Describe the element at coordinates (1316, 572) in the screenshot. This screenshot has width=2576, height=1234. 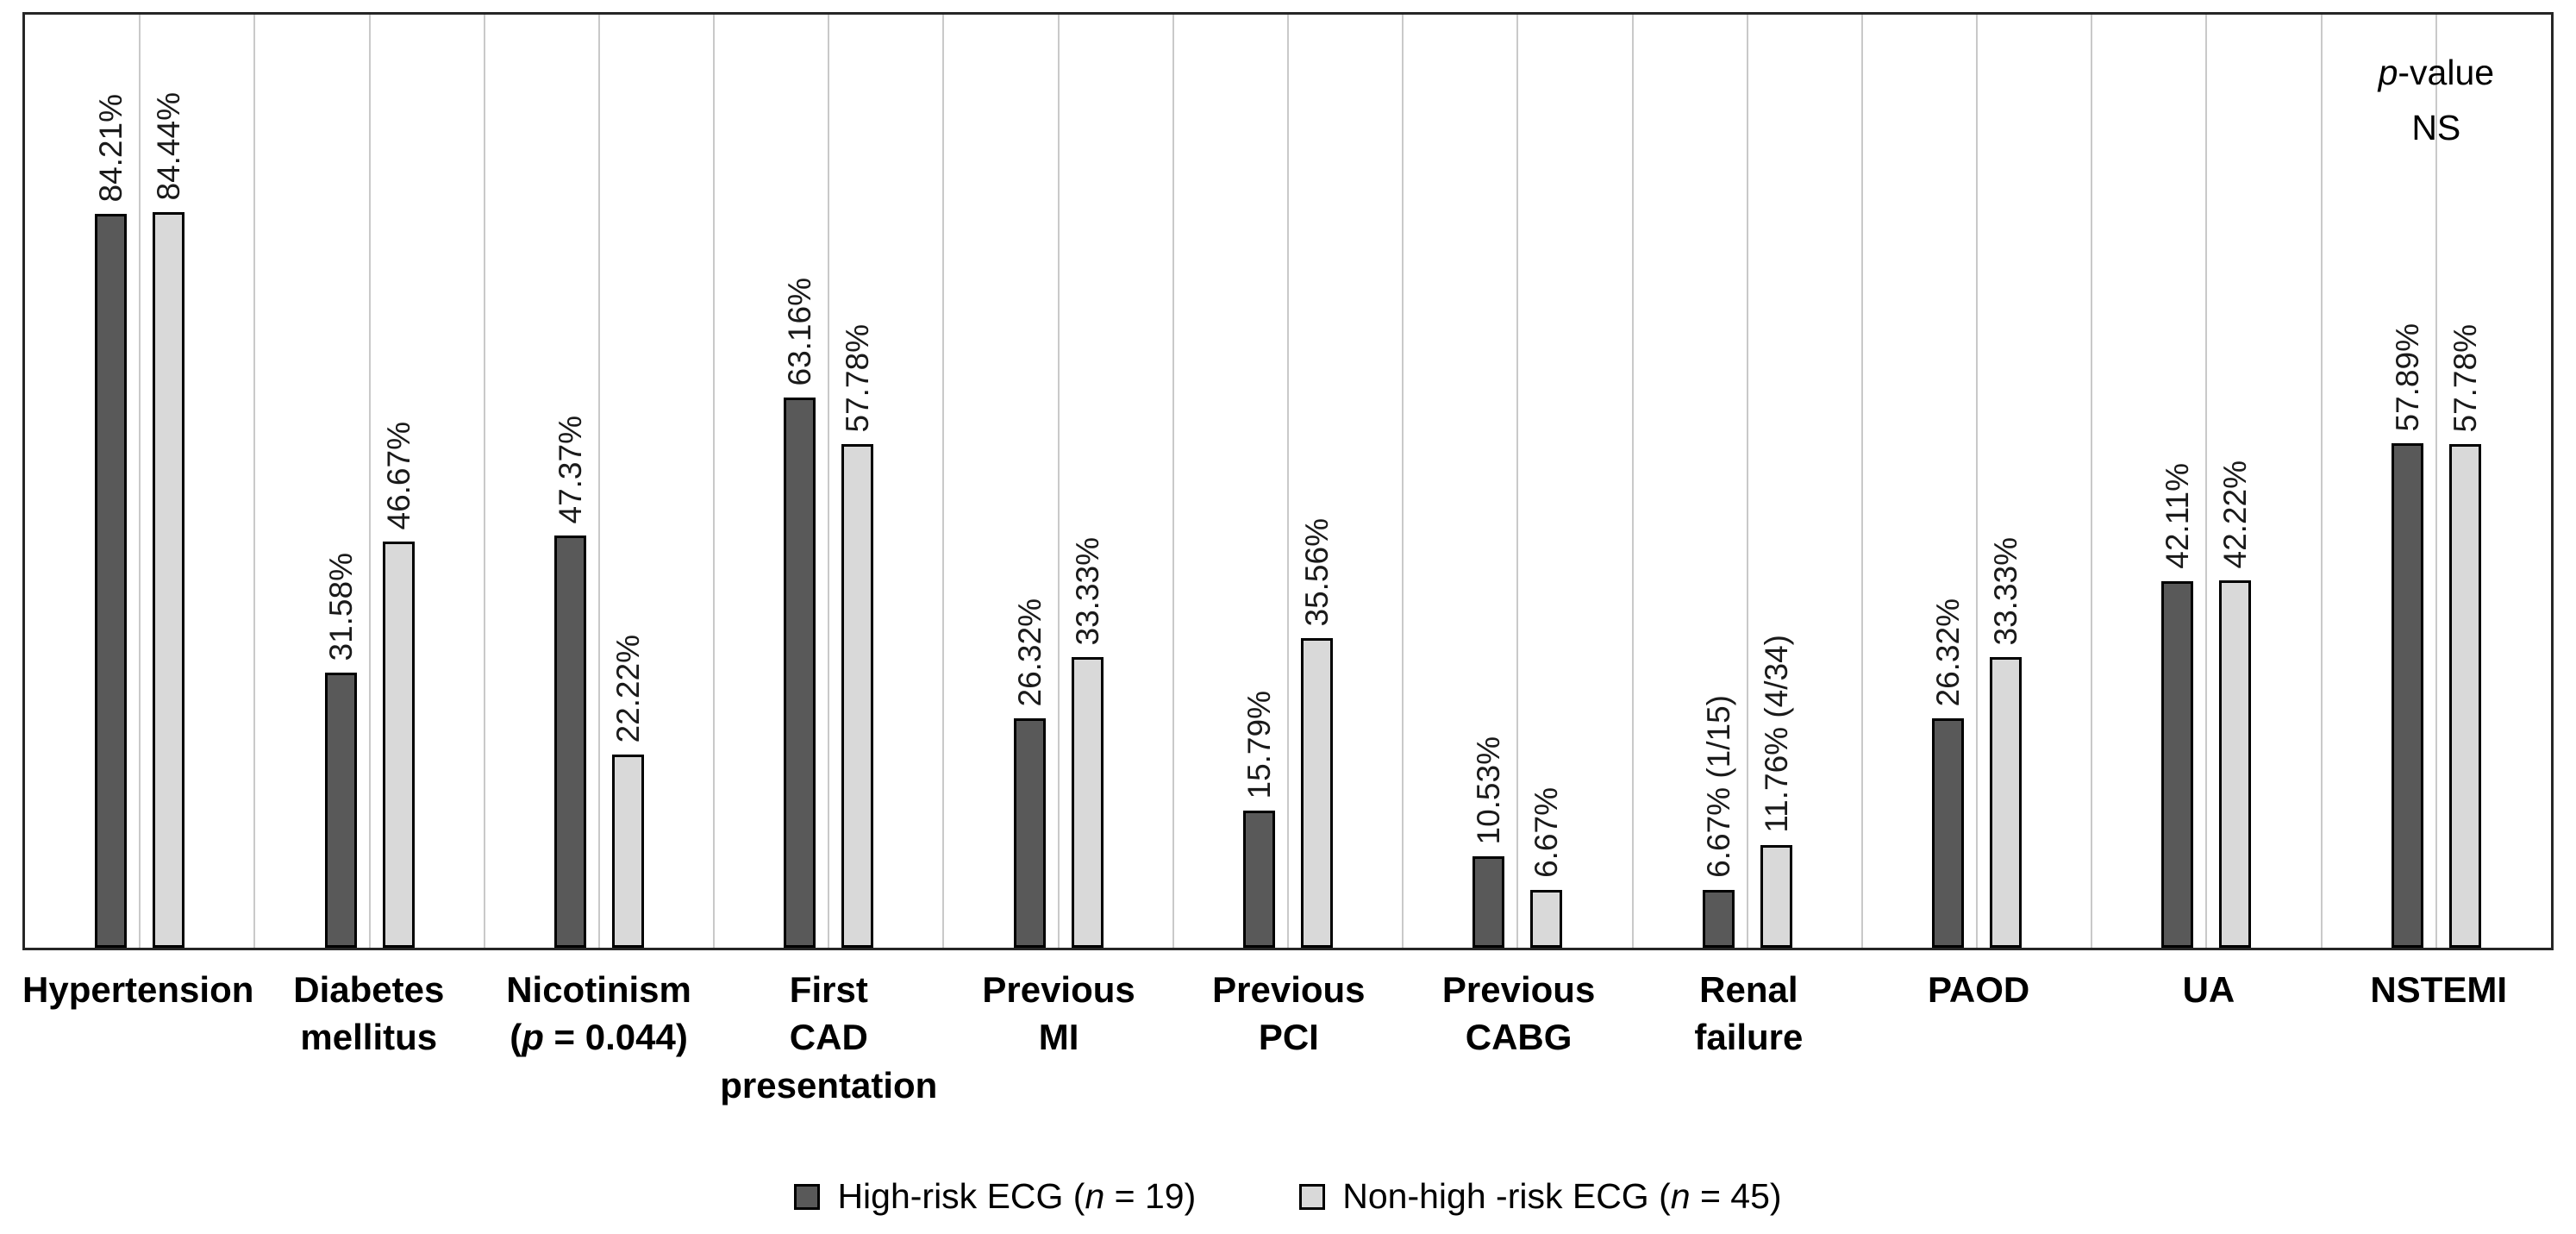
I see `bar-value-label: 35.56%` at that location.